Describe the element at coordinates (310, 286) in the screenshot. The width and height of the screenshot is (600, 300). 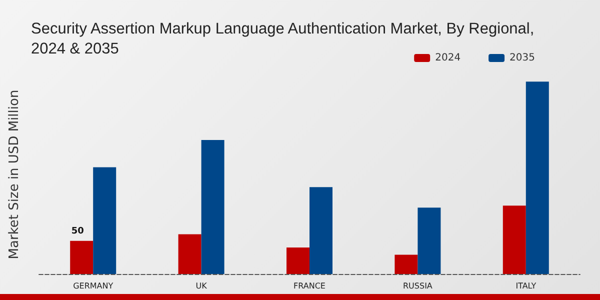
I see `x-tick-label: FRANCE` at that location.